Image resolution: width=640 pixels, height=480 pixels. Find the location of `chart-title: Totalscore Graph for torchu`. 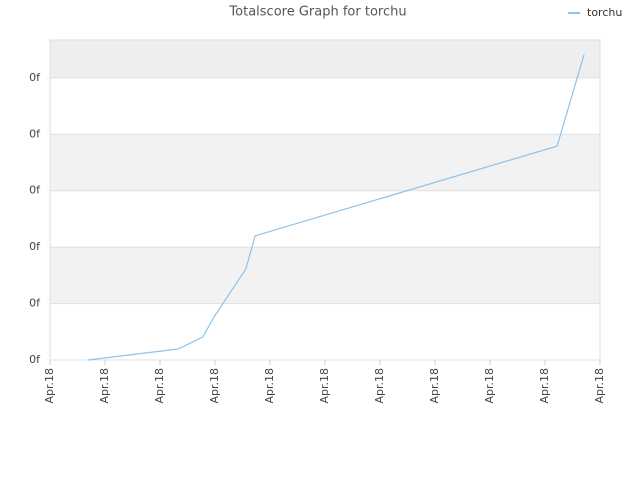

chart-title: Totalscore Graph for torchu is located at coordinates (317, 12).